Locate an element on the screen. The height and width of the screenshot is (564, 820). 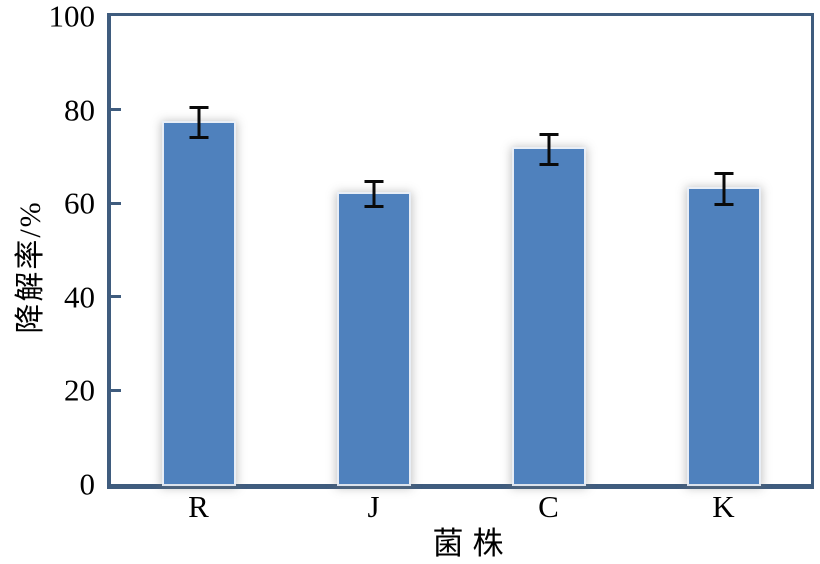
y-axis-title: 降解率/% is located at coordinates (30, 267).